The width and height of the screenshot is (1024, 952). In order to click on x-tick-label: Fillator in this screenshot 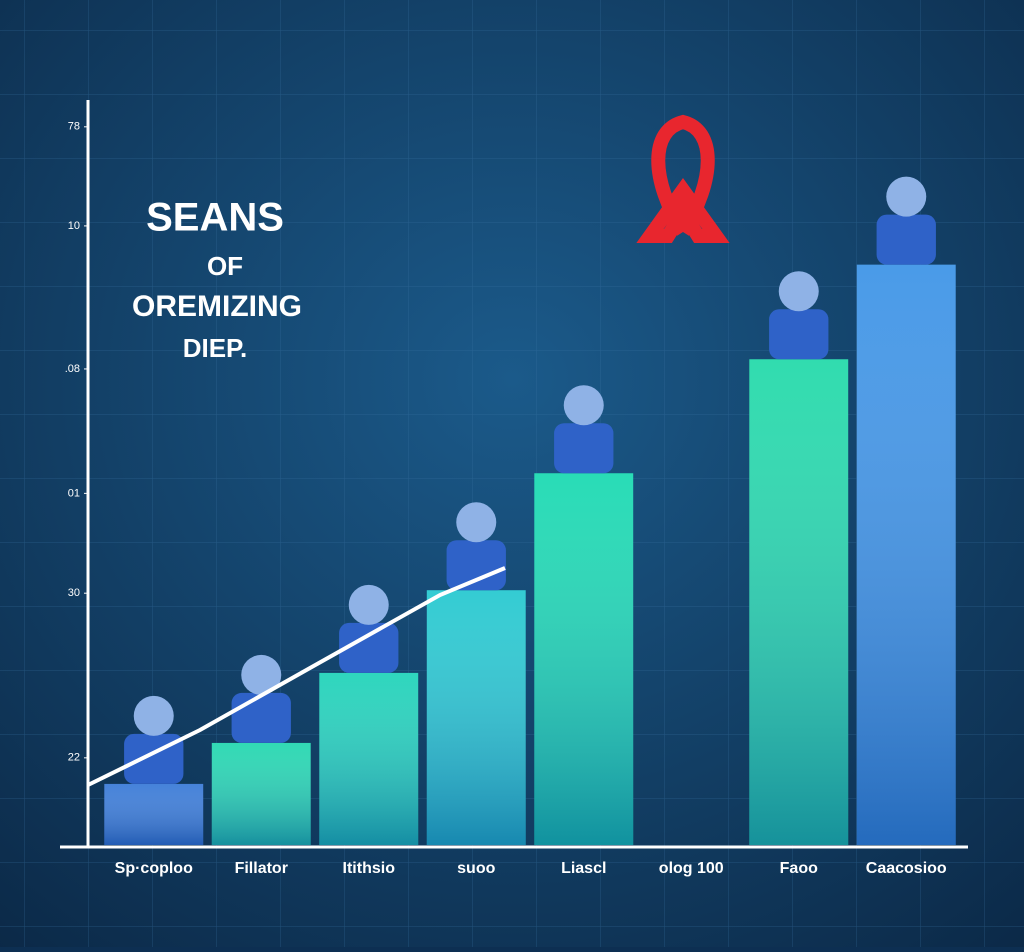, I will do `click(261, 868)`.